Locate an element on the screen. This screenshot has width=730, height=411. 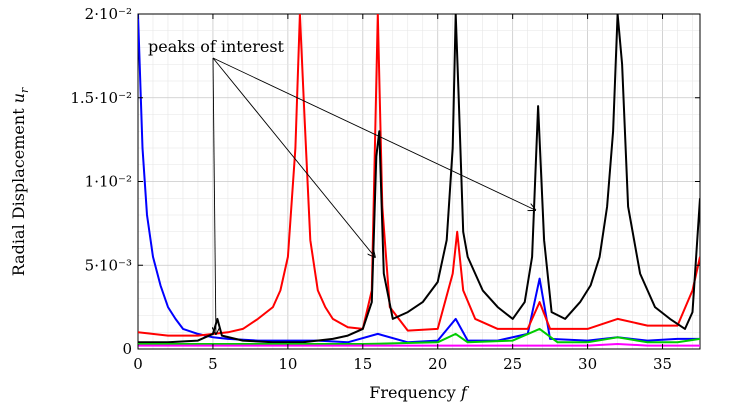
y-axis-label-text: Radial Displacement is located at coordinates (18, 189).